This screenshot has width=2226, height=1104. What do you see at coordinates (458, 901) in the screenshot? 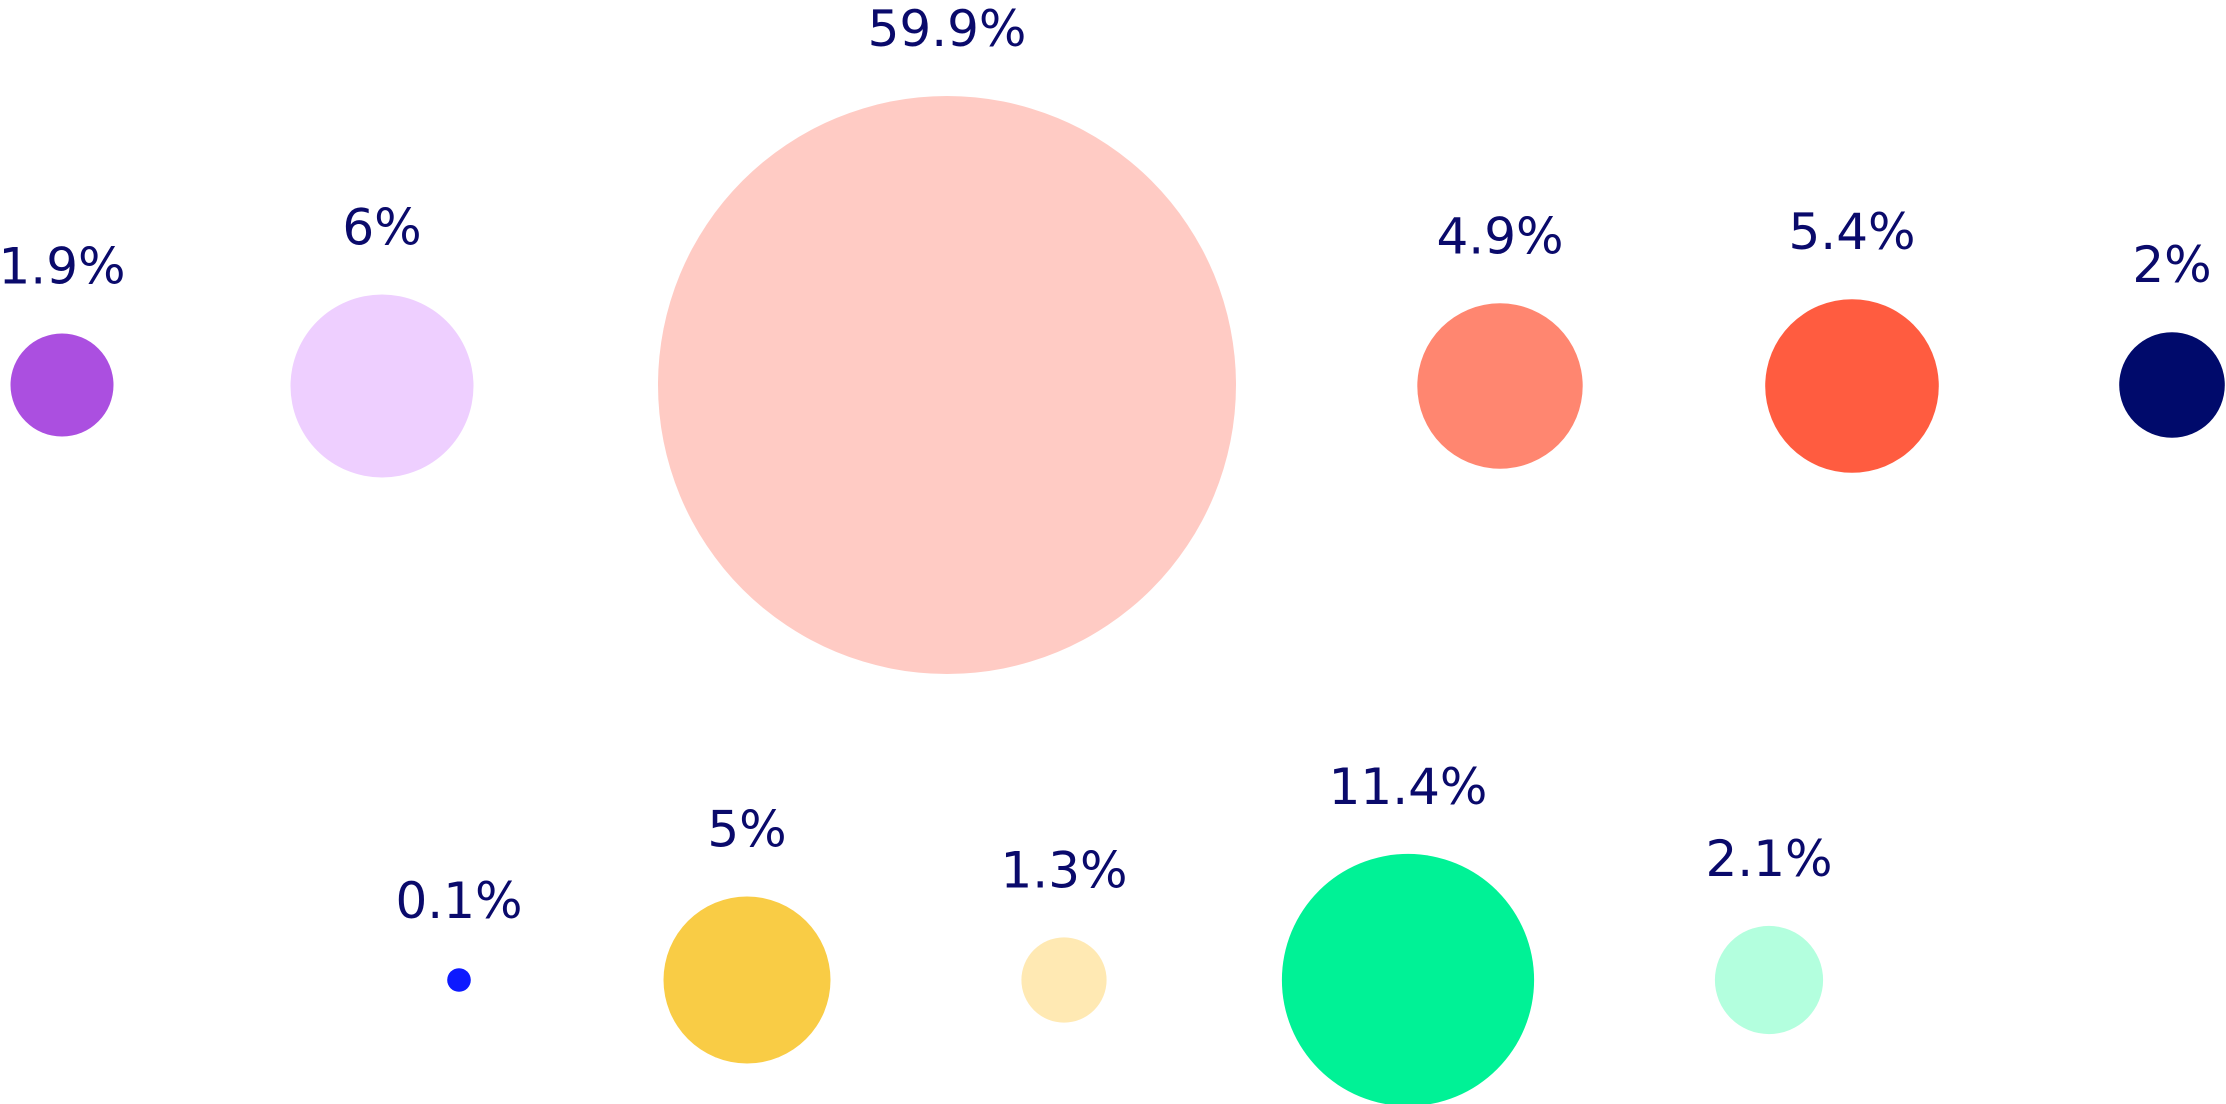
I see `bubble-label-7: 0.1%` at bounding box center [458, 901].